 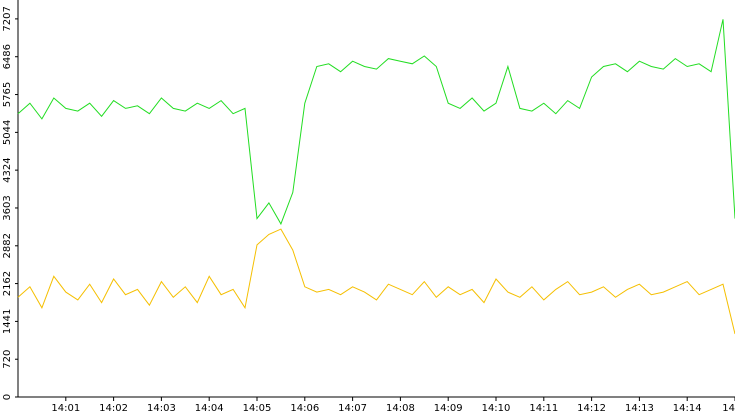 What do you see at coordinates (352, 408) in the screenshot?
I see `x-tick-label: 14:07` at bounding box center [352, 408].